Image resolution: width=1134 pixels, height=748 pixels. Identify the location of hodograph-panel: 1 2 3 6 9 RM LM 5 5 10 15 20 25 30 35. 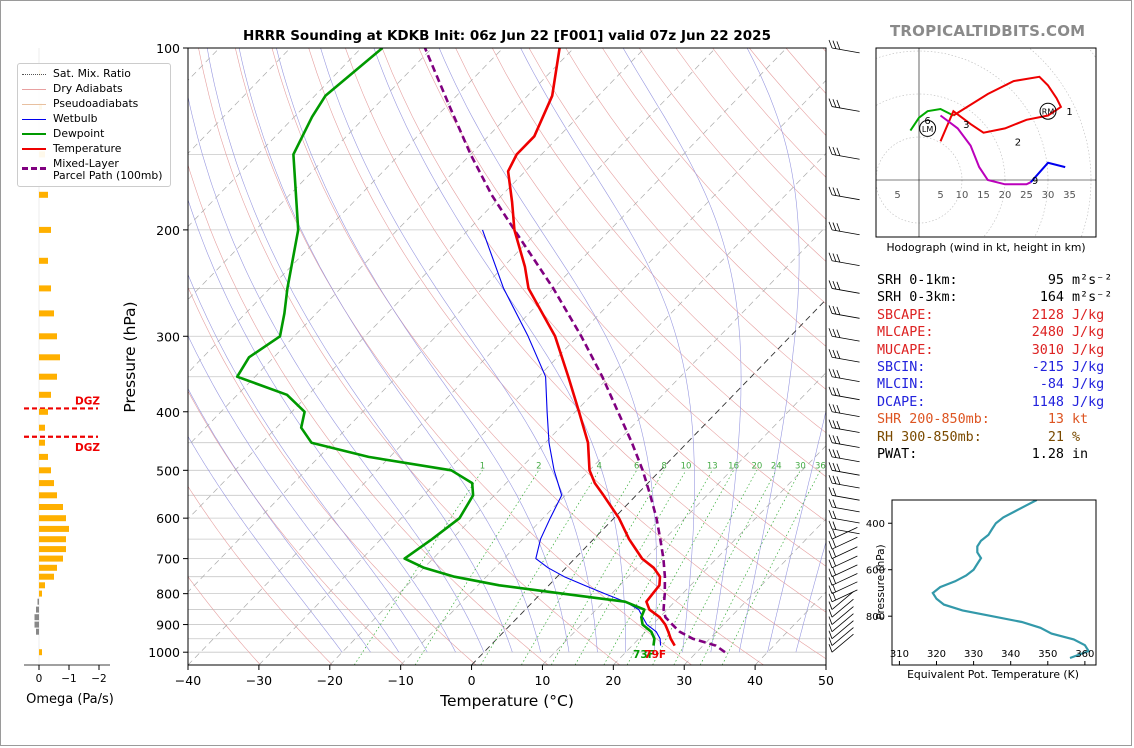
(986, 142).